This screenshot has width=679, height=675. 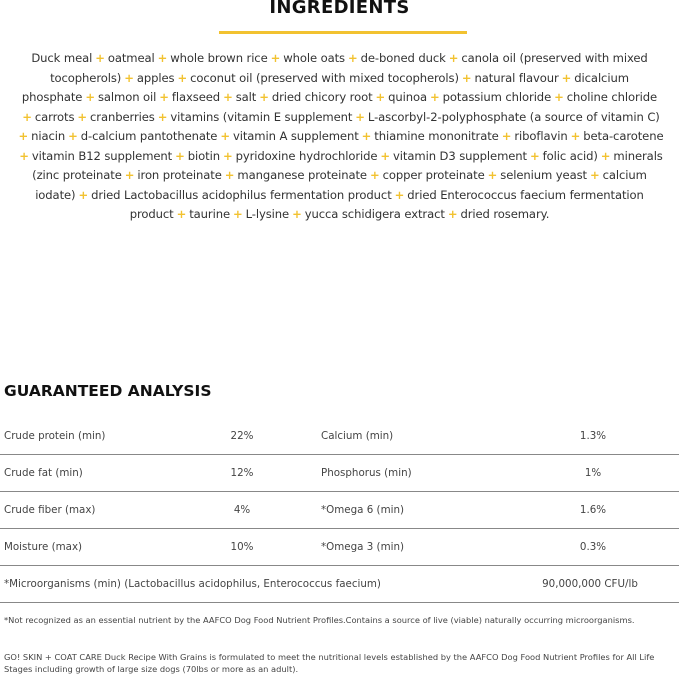 What do you see at coordinates (624, 175) in the screenshot?
I see `ingredient-item: calcium` at bounding box center [624, 175].